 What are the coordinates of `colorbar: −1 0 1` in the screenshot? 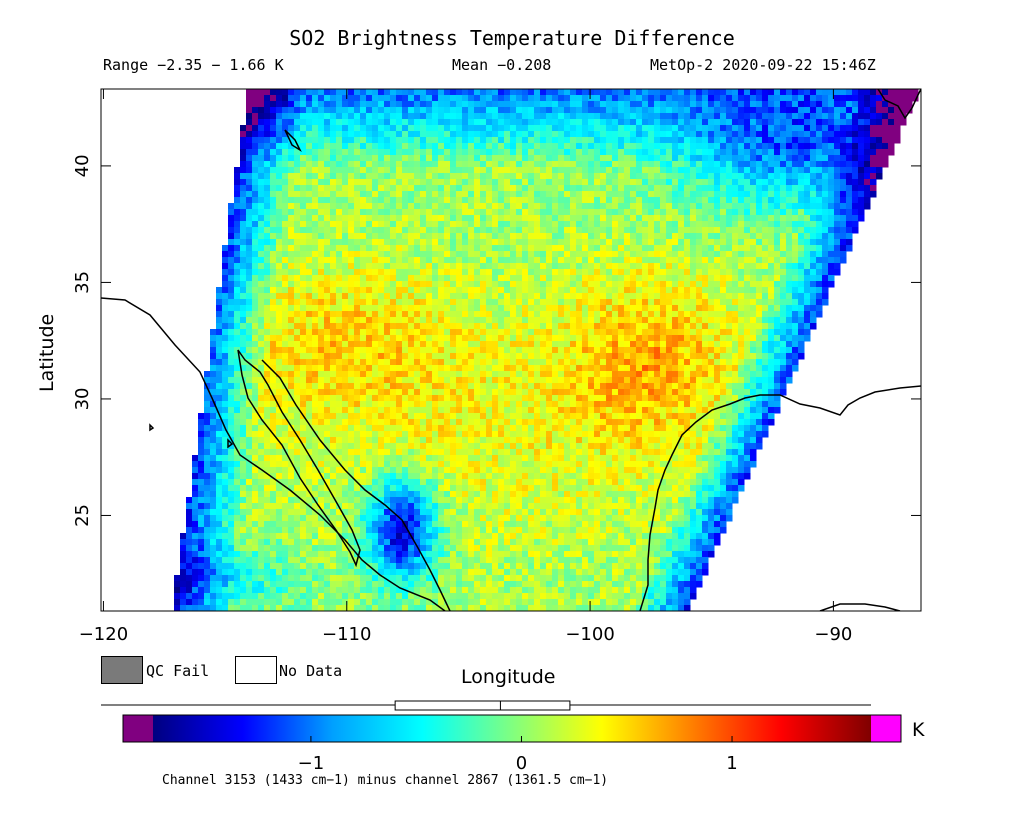 It's located at (501, 737).